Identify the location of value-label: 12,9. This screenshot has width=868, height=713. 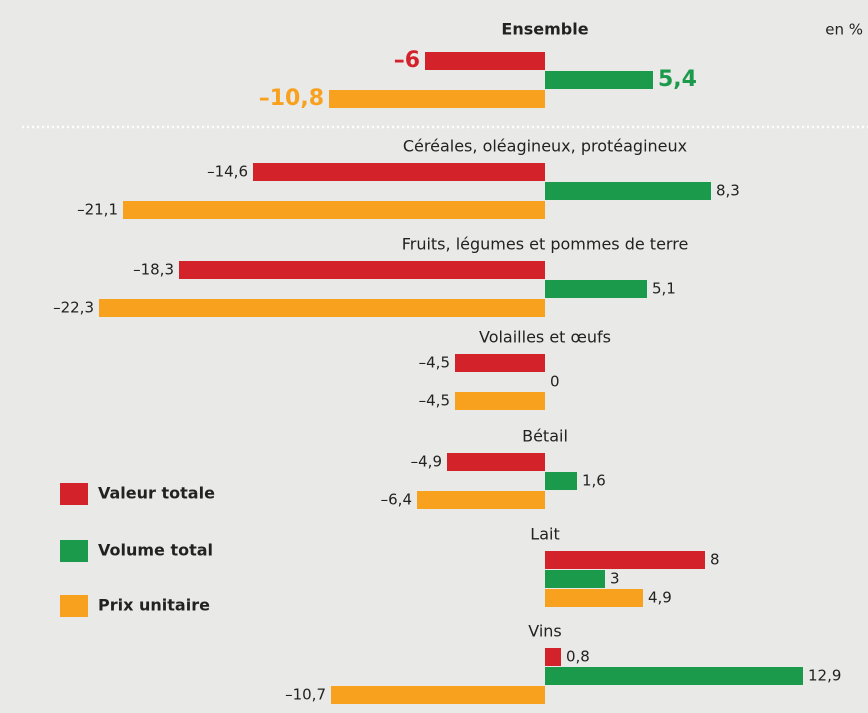
(824, 676).